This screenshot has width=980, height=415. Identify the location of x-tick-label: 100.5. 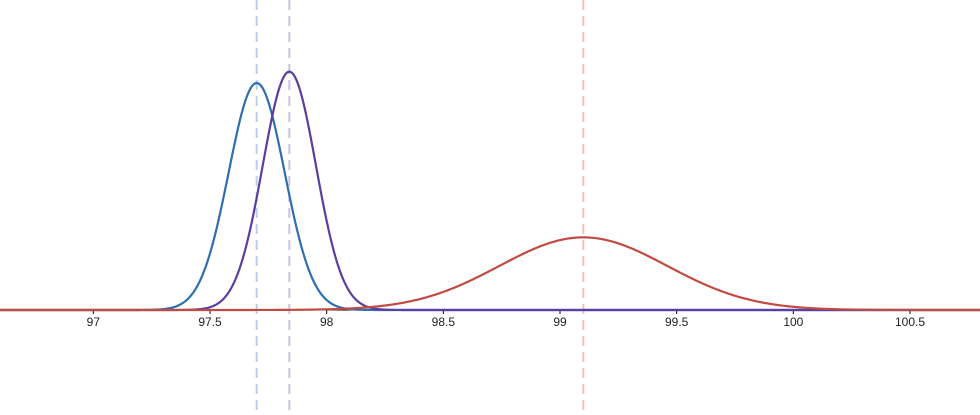
(910, 322).